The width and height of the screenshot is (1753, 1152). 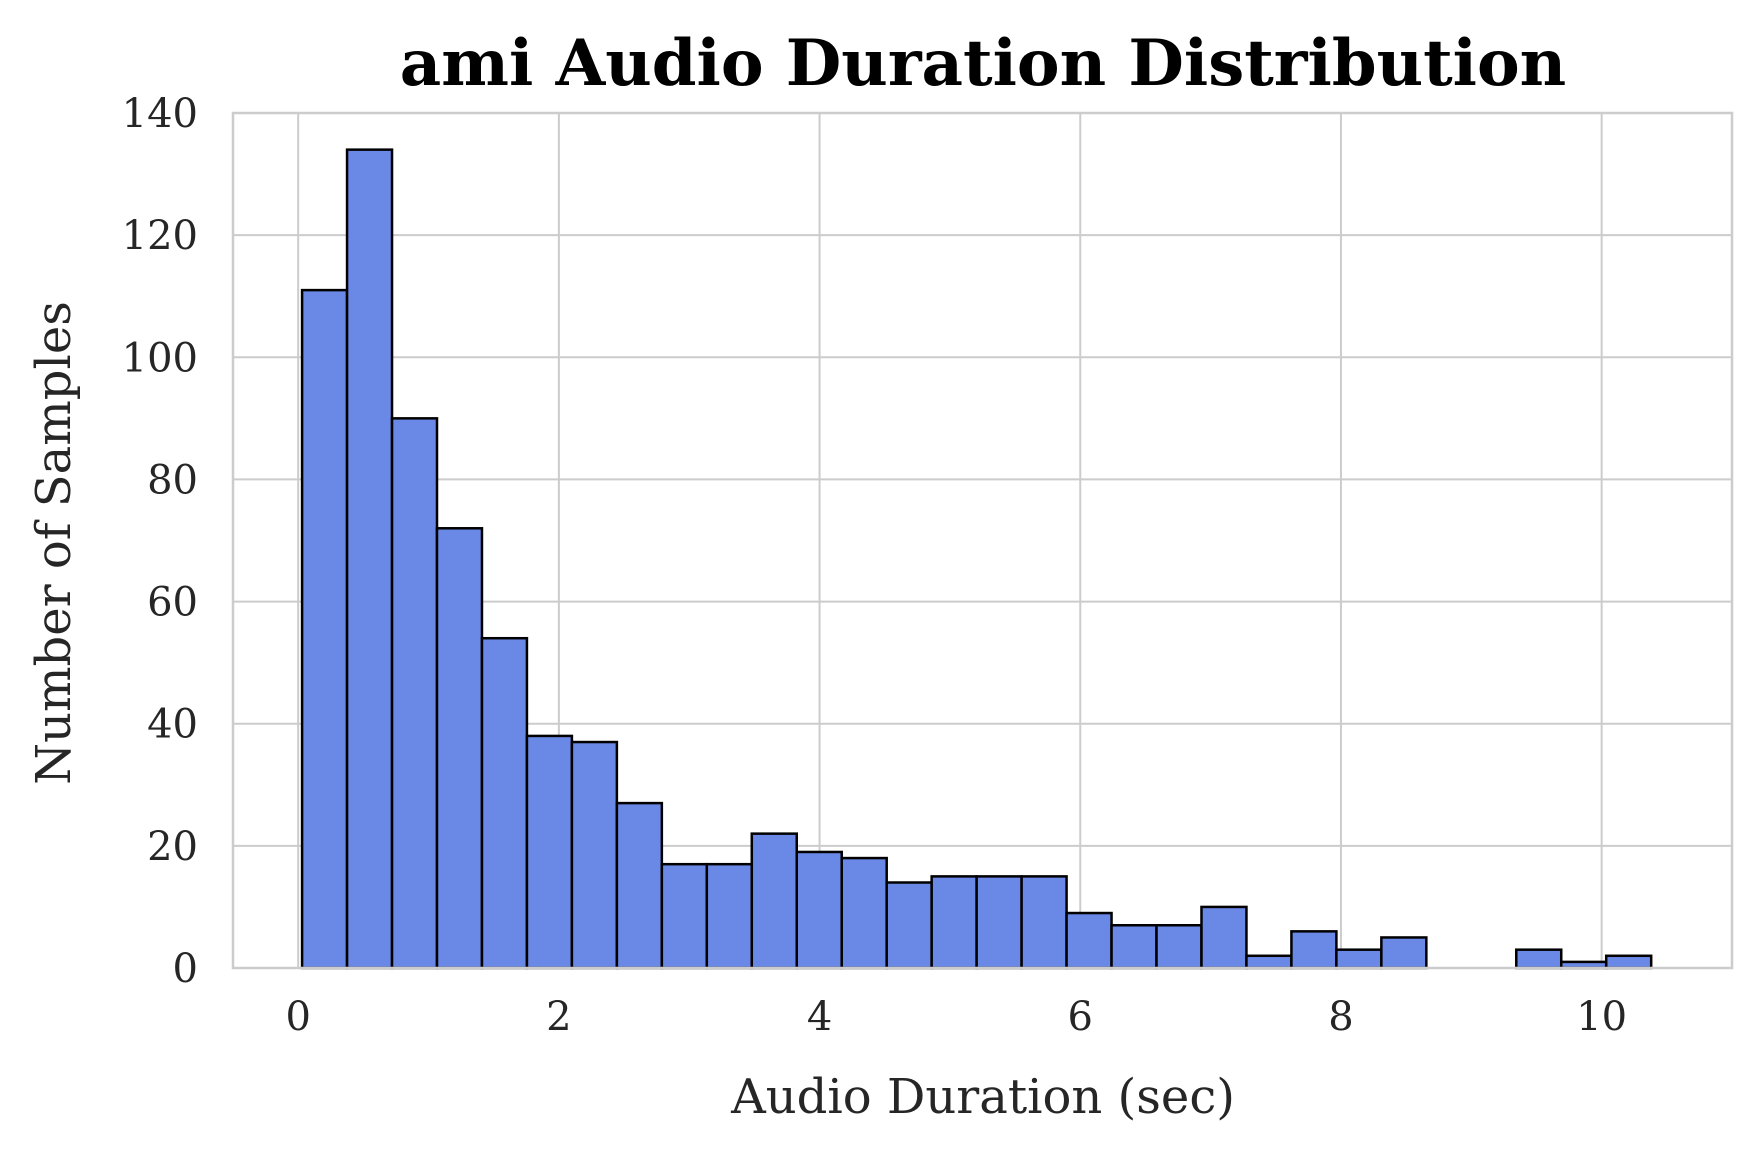 I want to click on y-tick-label: 60, so click(x=172, y=603).